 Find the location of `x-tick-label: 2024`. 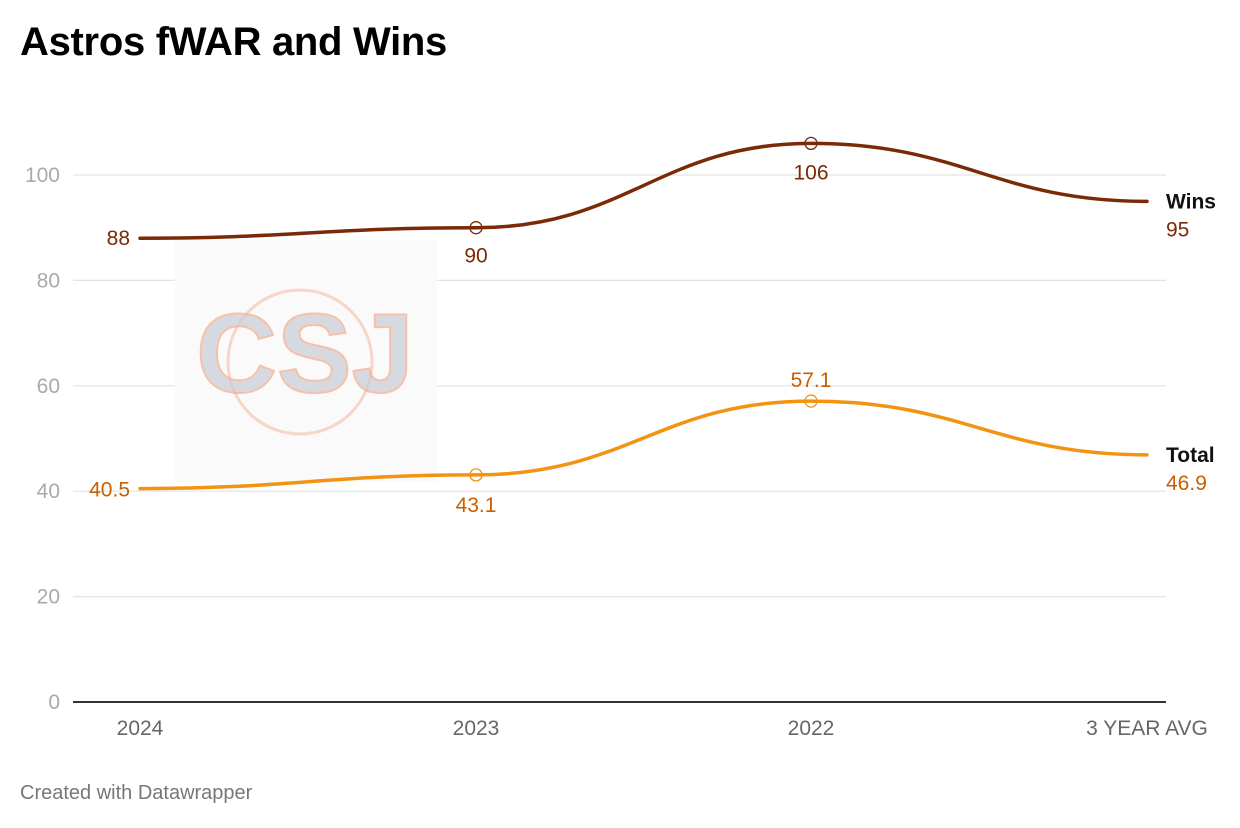

x-tick-label: 2024 is located at coordinates (140, 728).